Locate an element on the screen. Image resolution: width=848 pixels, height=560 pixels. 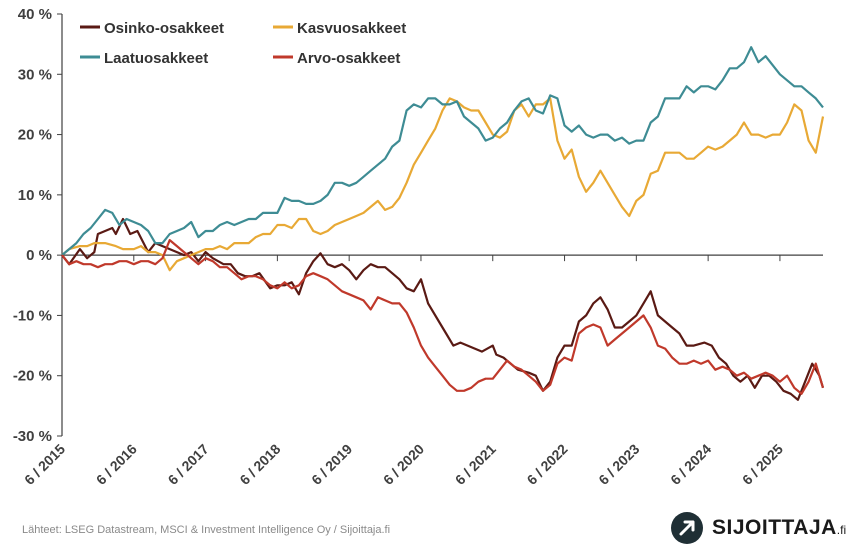
y-tick-label: 30 % is located at coordinates (35, 74).